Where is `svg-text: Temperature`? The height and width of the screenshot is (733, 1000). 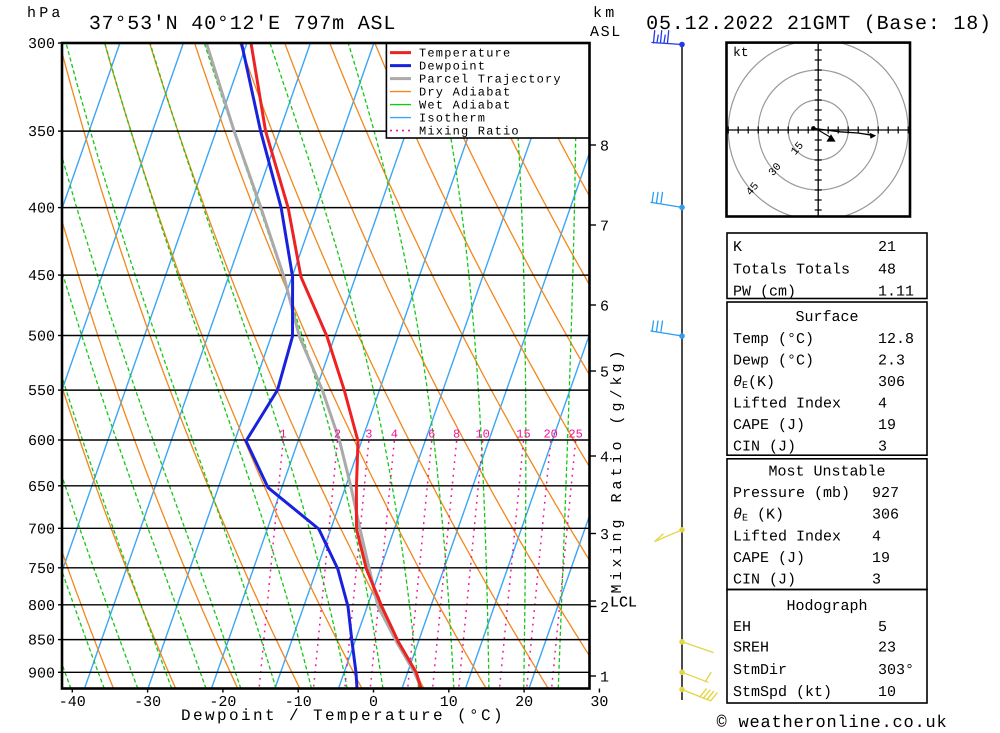
svg-text: Temperature is located at coordinates (465, 54).